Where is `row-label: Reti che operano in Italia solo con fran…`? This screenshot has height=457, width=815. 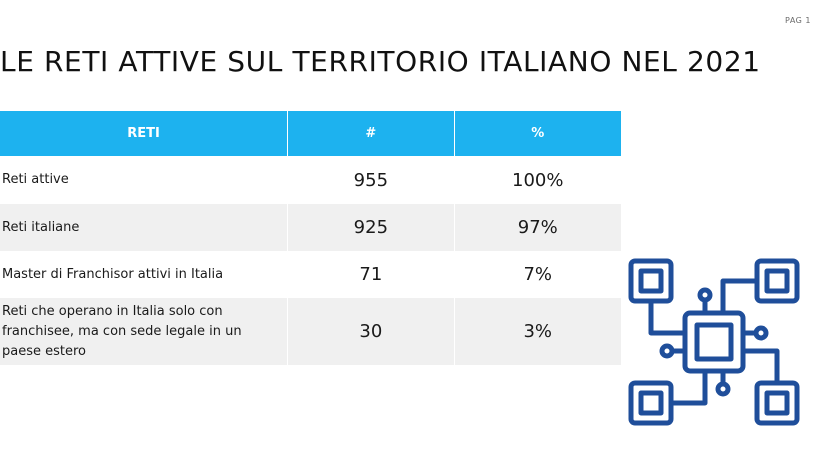
row-label: Reti che operano in Italia solo con fran… is located at coordinates (144, 331).